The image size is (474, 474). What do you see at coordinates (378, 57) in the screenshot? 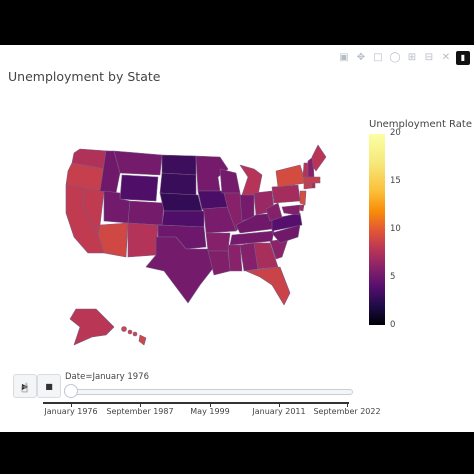
I see `box-select-icon: □` at bounding box center [378, 57].